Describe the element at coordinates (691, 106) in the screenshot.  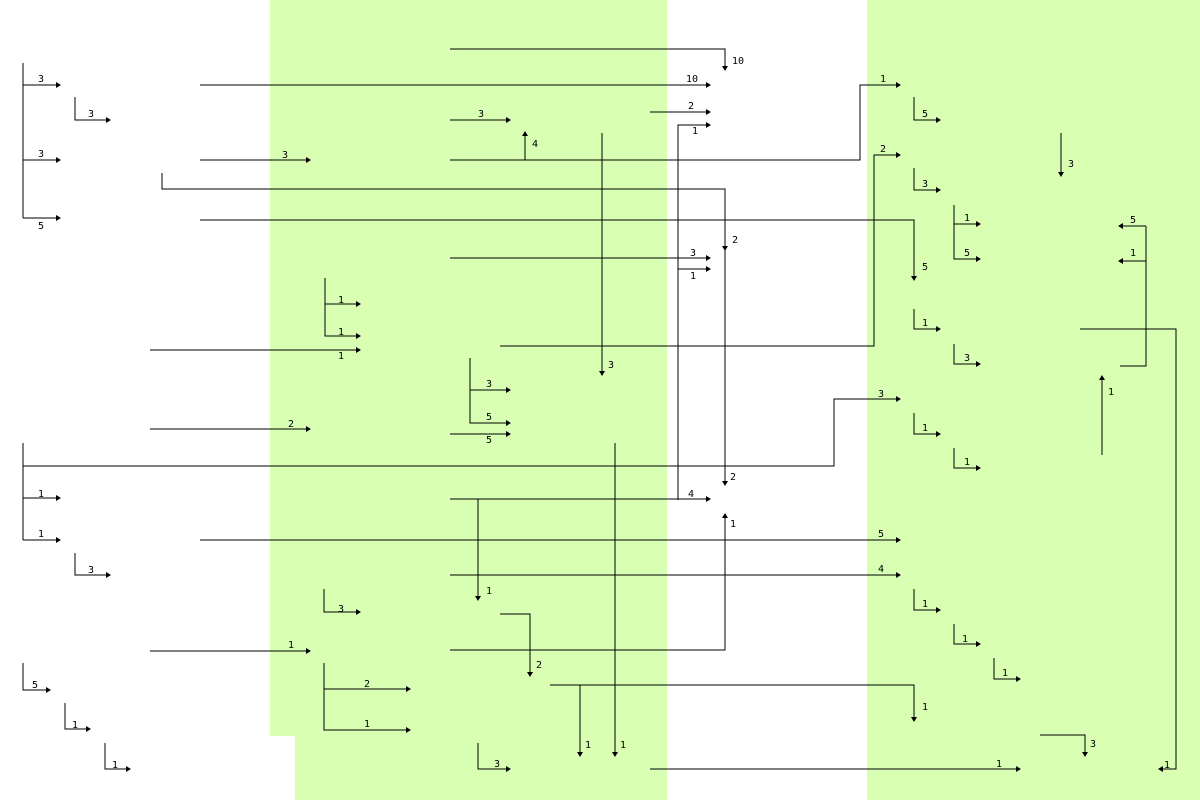
I see `edge-label: 2` at that location.